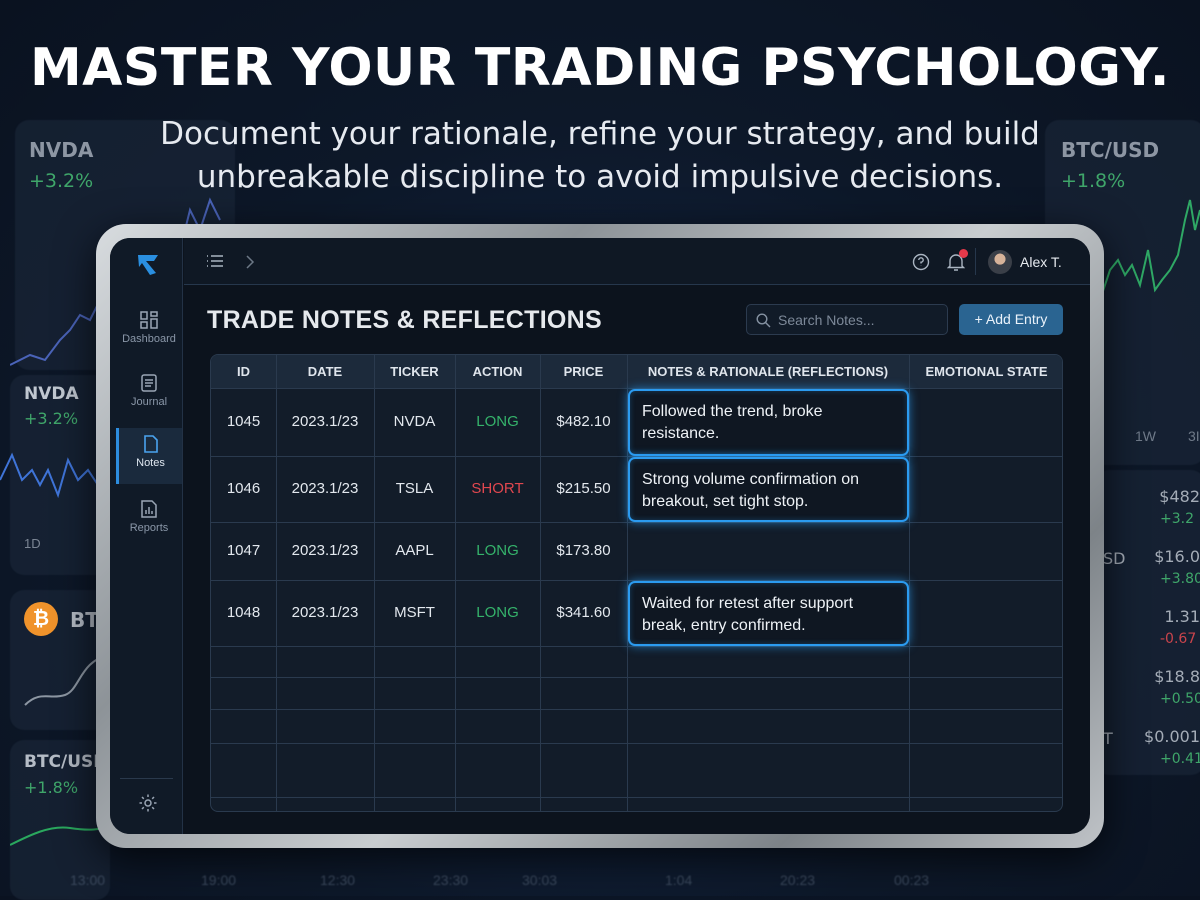  What do you see at coordinates (414, 421) in the screenshot?
I see `cell-ticker: NVDA` at bounding box center [414, 421].